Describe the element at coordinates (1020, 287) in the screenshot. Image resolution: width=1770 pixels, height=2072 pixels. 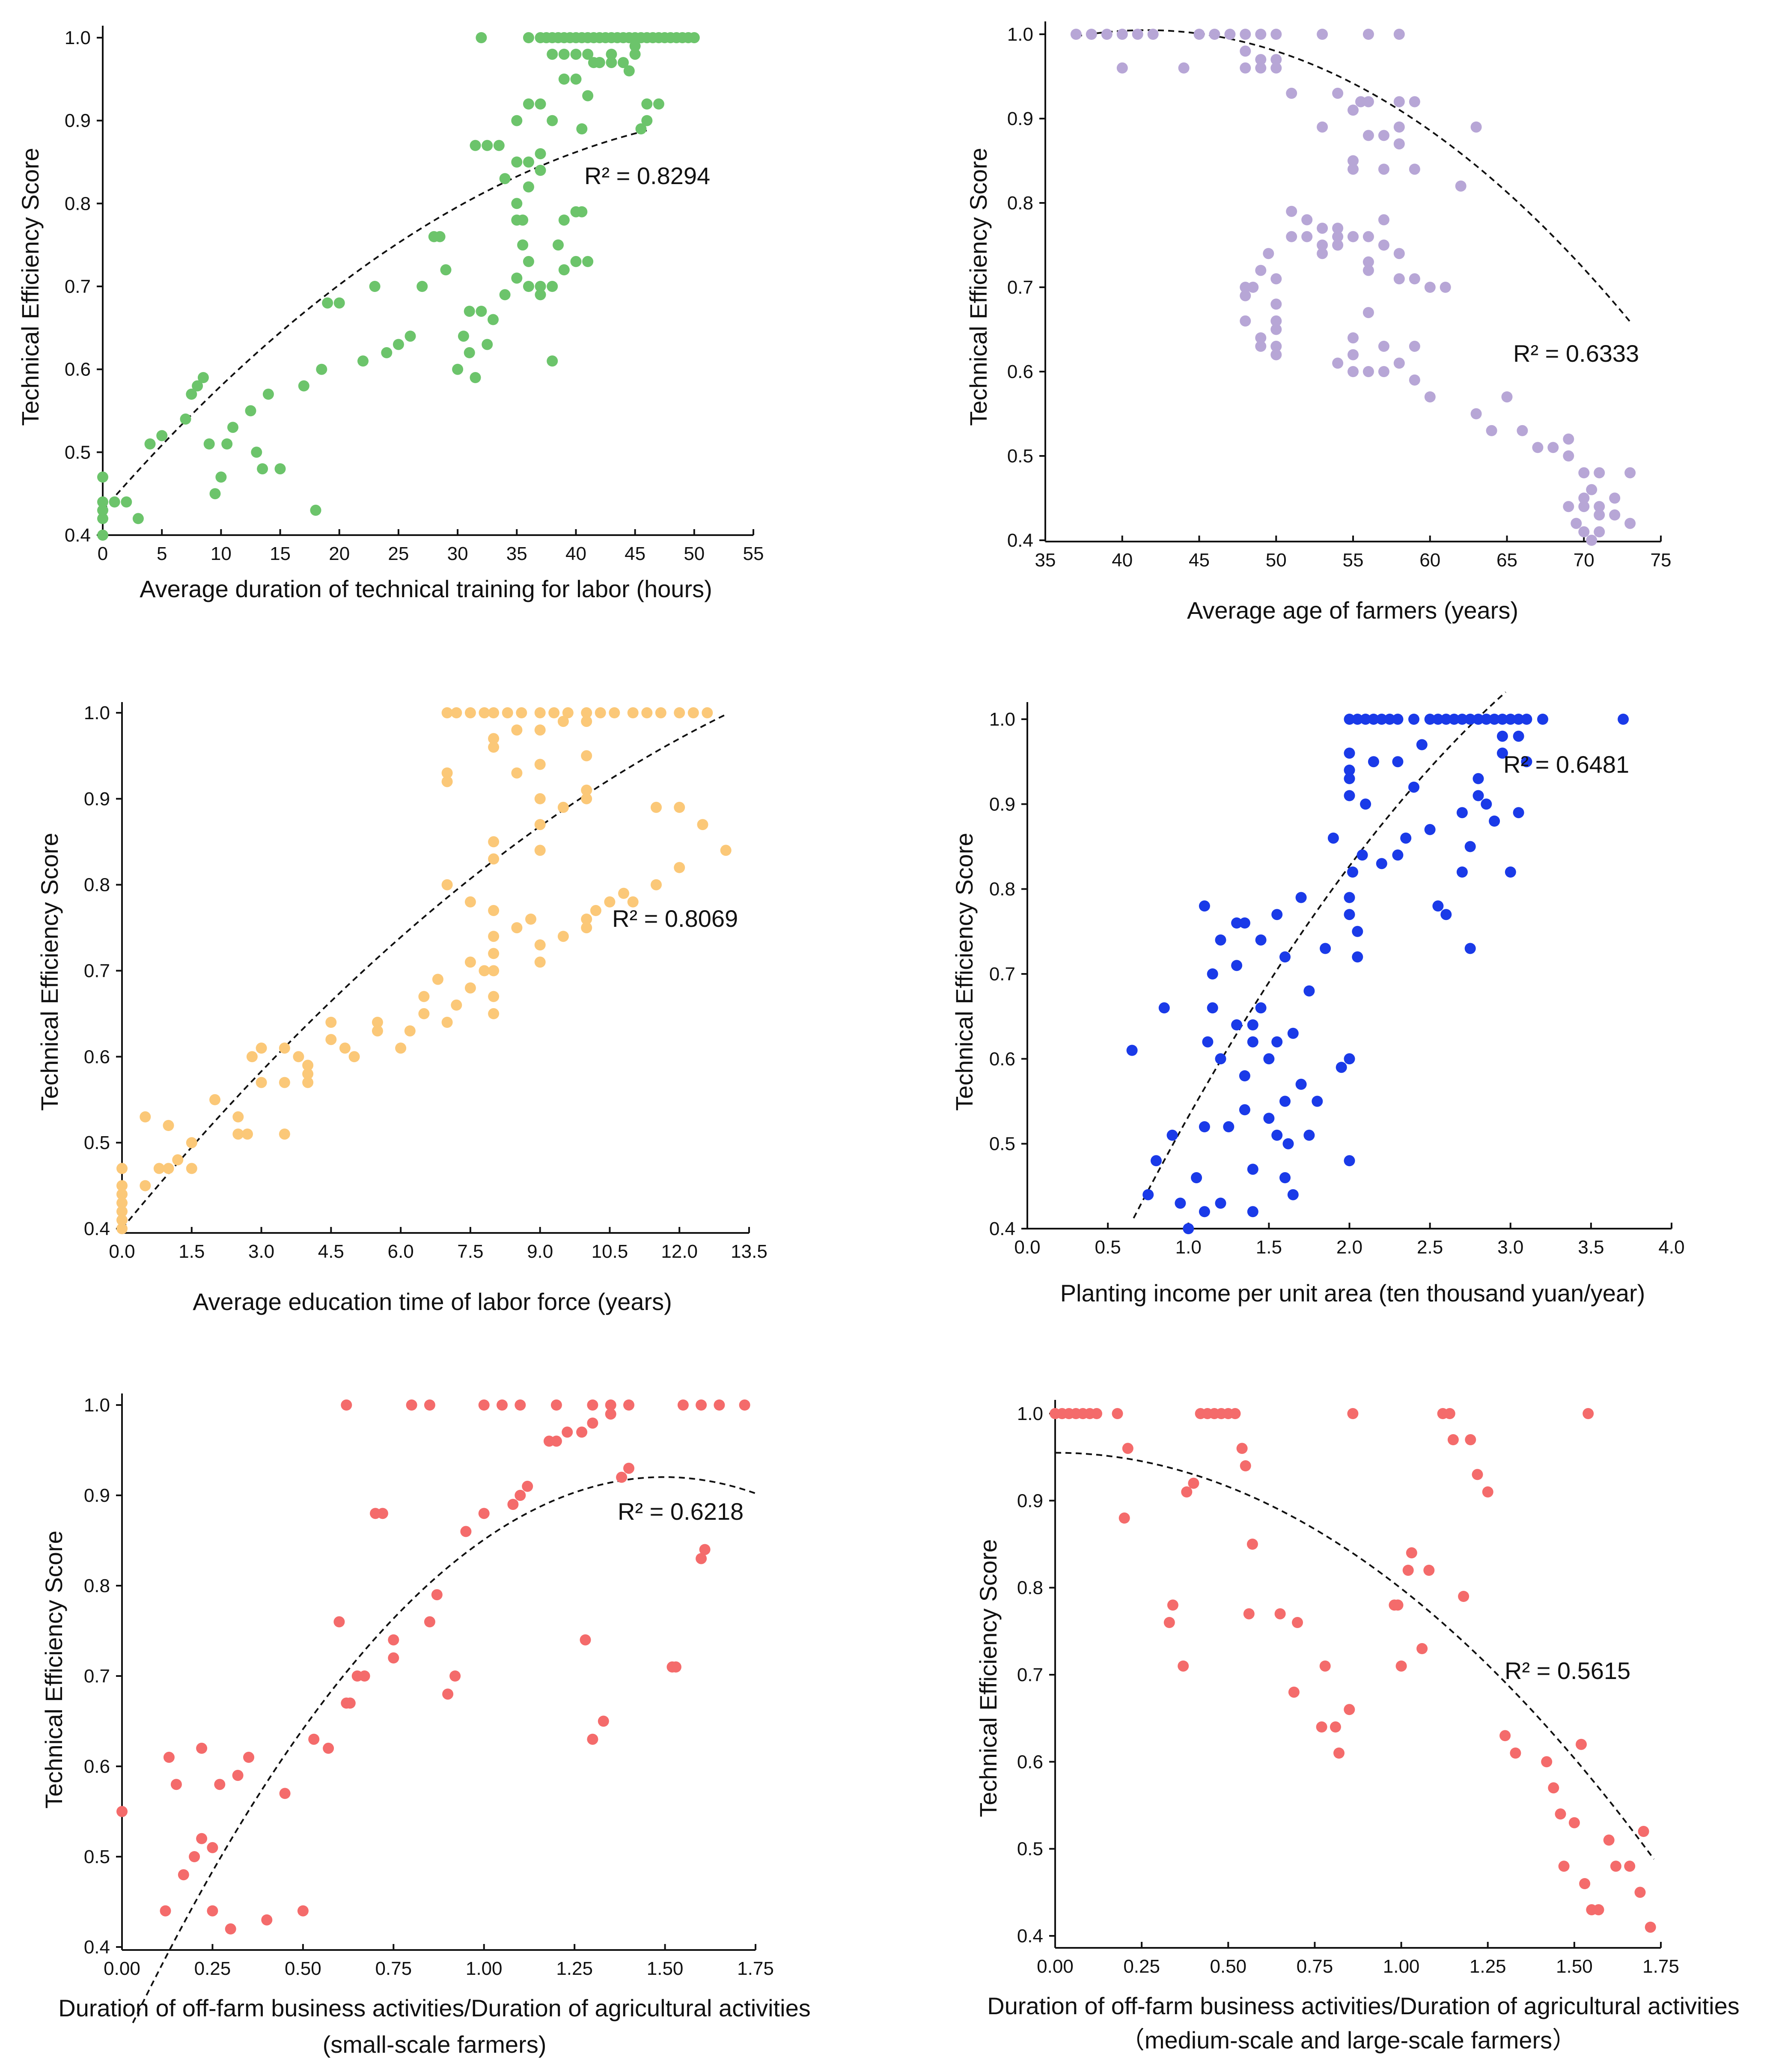
I see `y-tick-label: 0.7` at that location.